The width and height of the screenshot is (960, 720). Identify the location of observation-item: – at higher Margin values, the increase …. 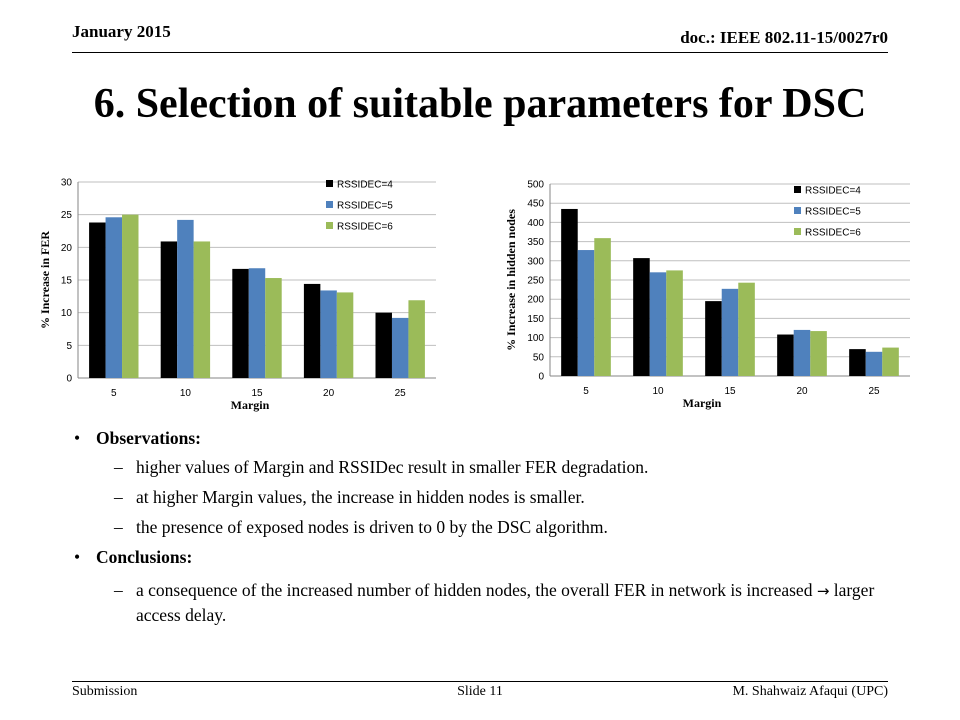
(487, 497).